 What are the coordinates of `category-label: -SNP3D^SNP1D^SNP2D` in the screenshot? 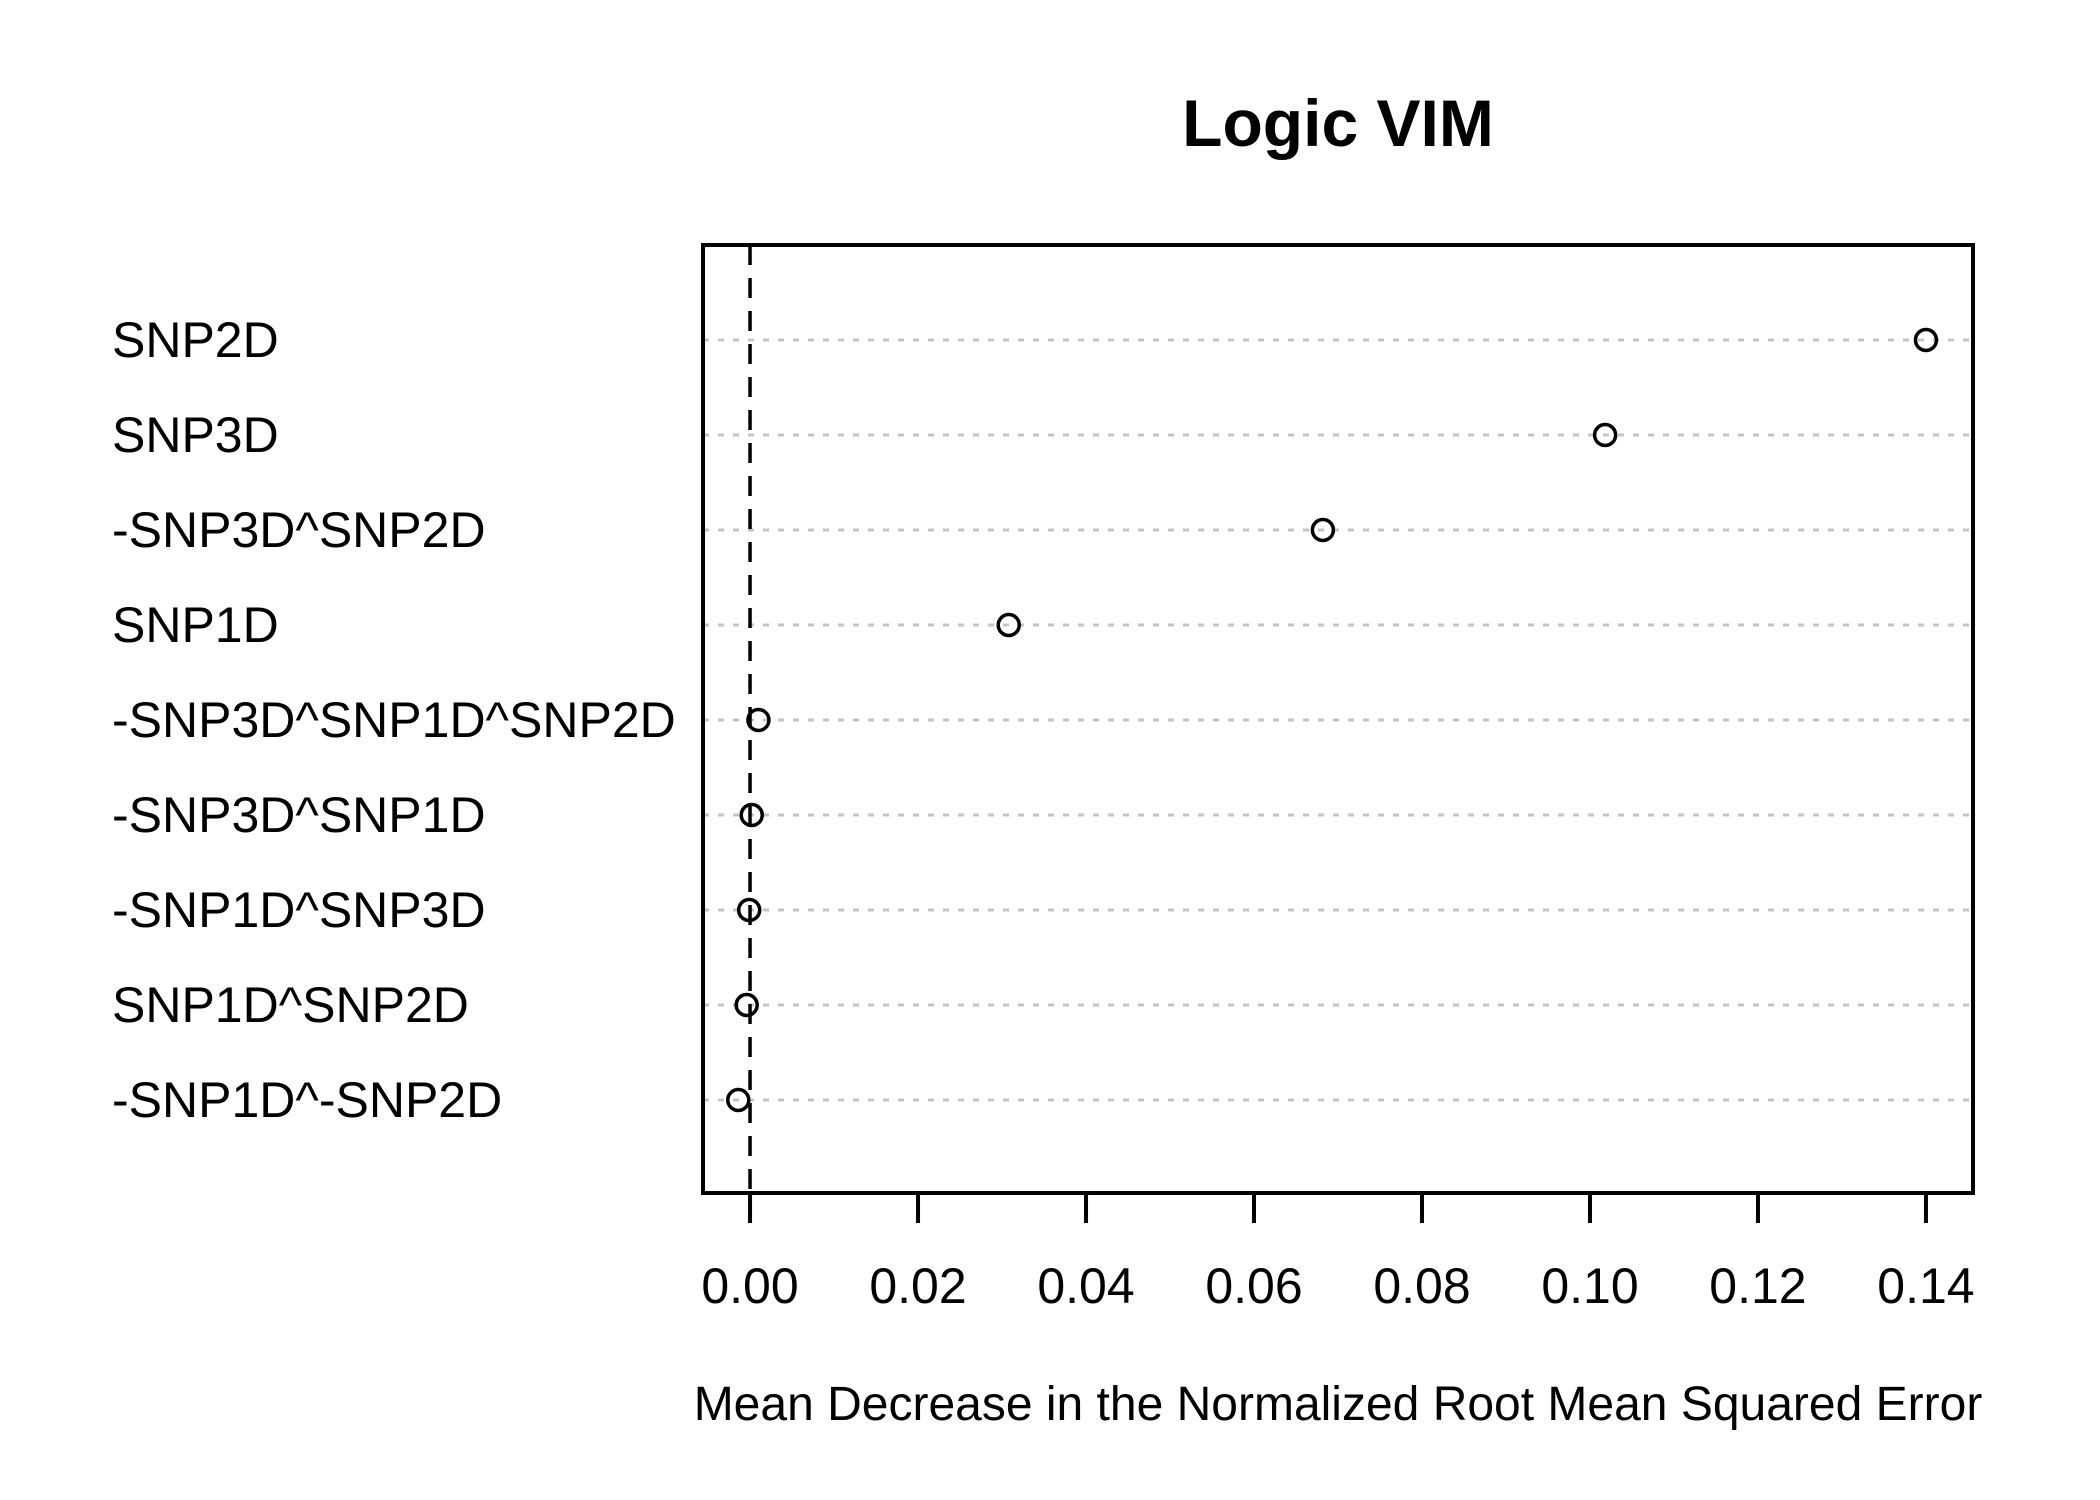 It's located at (394, 720).